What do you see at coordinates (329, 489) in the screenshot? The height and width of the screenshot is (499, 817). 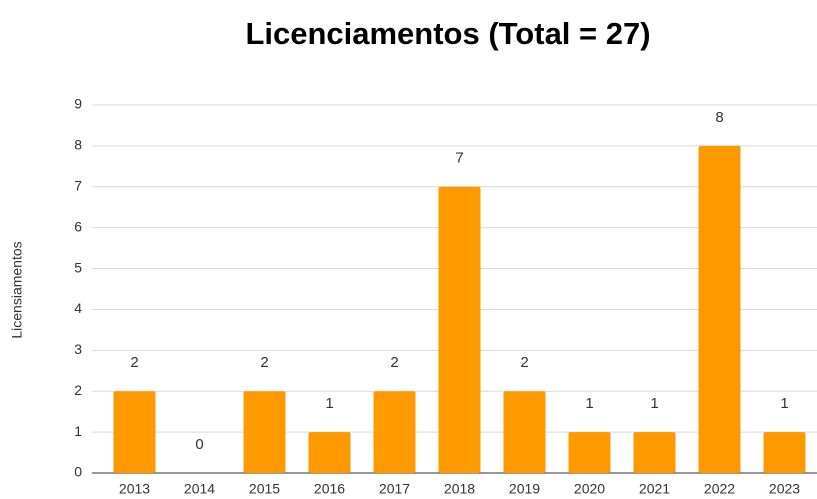 I see `x-tick-label: 2016` at bounding box center [329, 489].